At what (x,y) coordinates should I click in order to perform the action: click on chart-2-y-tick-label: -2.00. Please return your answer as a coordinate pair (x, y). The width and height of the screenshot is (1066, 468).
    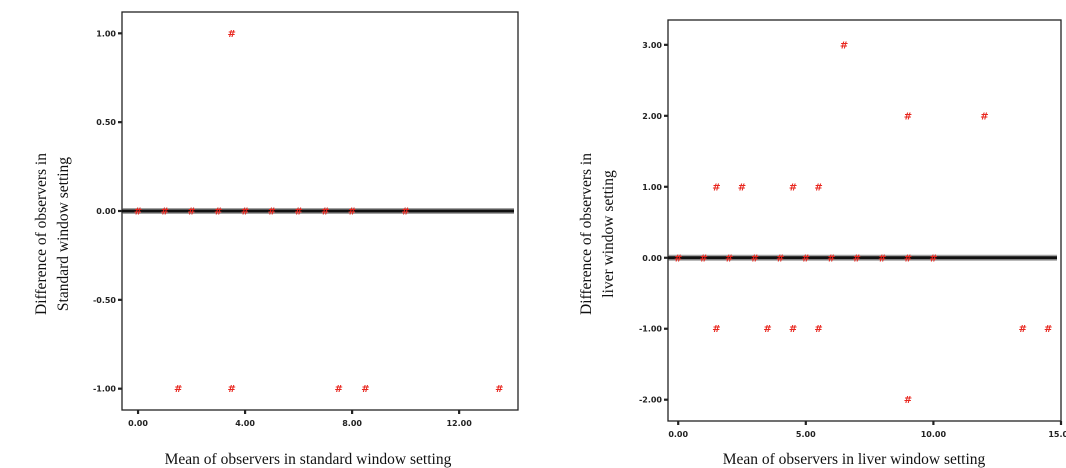
    Looking at the image, I should click on (650, 400).